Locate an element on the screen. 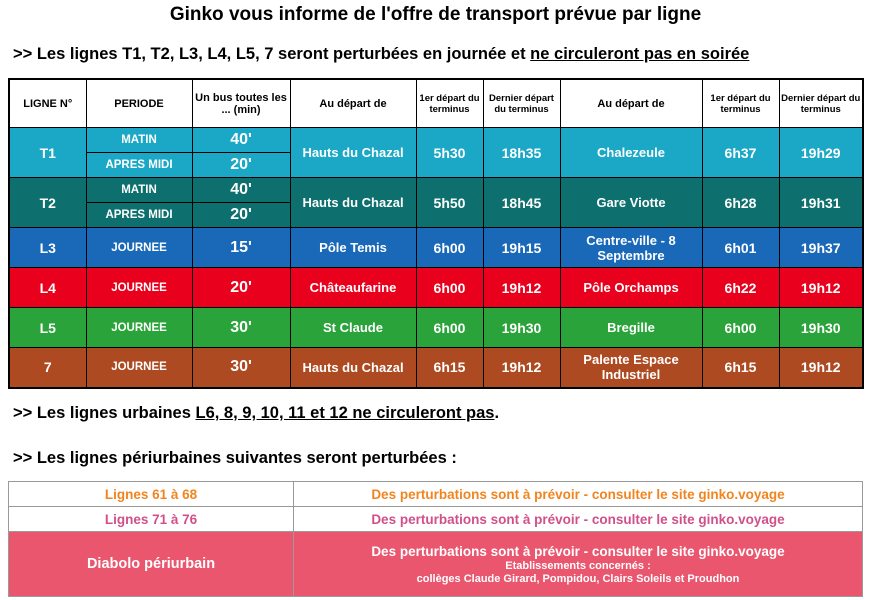 The width and height of the screenshot is (871, 600). last-departure-2: 19h30 is located at coordinates (821, 327).